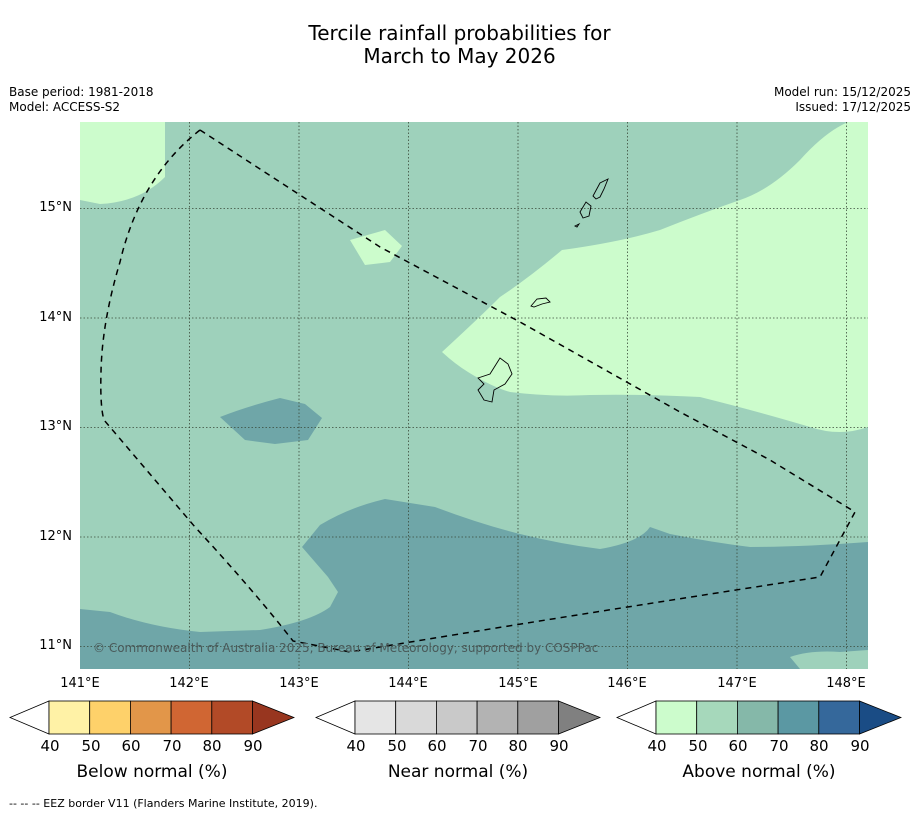  I want to click on cb-near-tick-70: 70, so click(478, 746).